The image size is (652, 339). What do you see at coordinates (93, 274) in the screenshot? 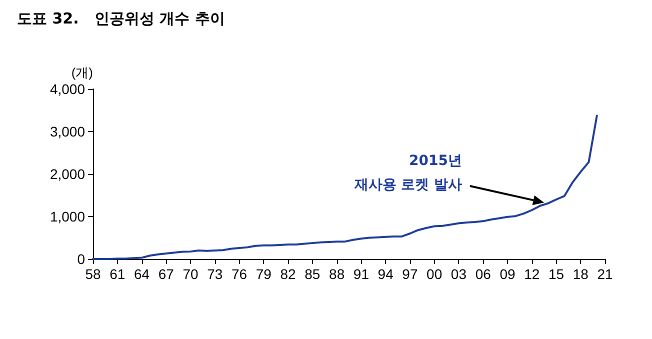
I see `x-tick-label: 58` at bounding box center [93, 274].